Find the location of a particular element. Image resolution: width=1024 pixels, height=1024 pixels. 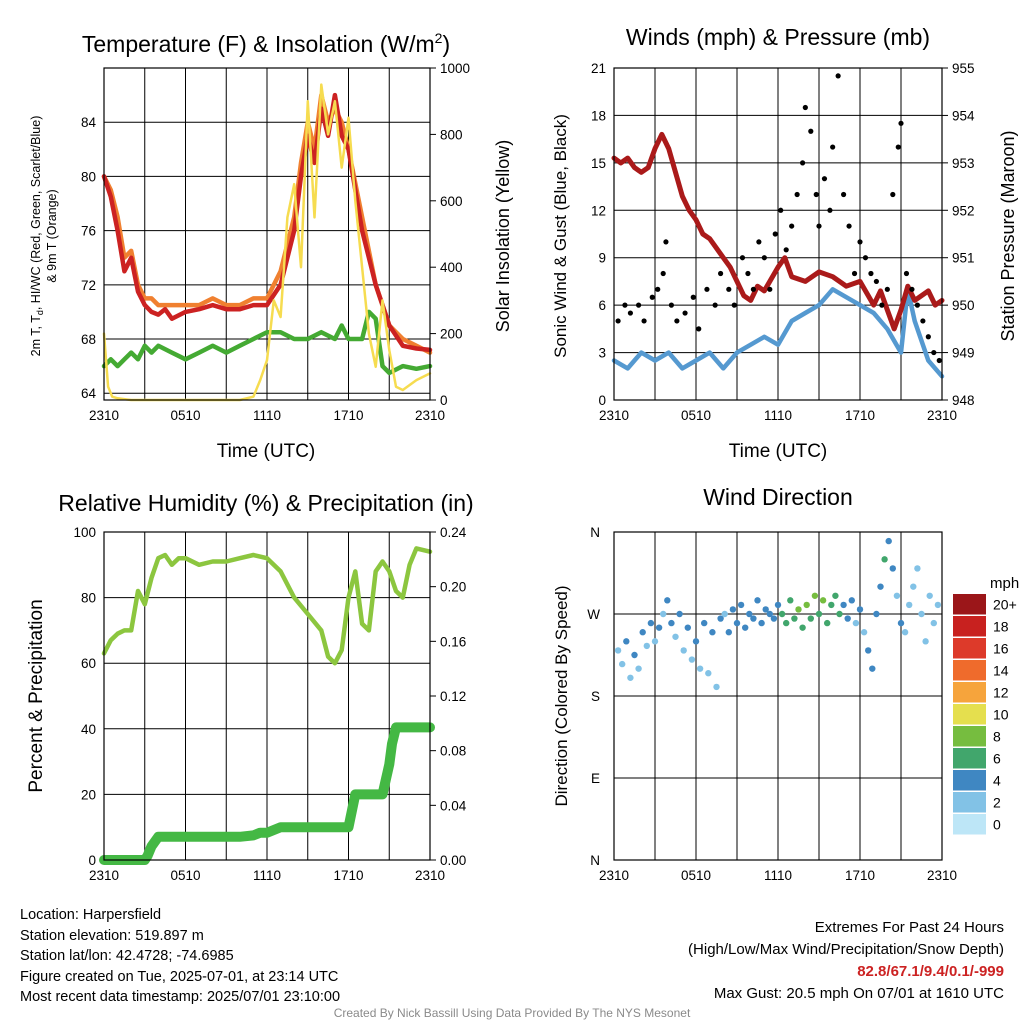

rh-y-tick-label-left: 40 is located at coordinates (88, 729).